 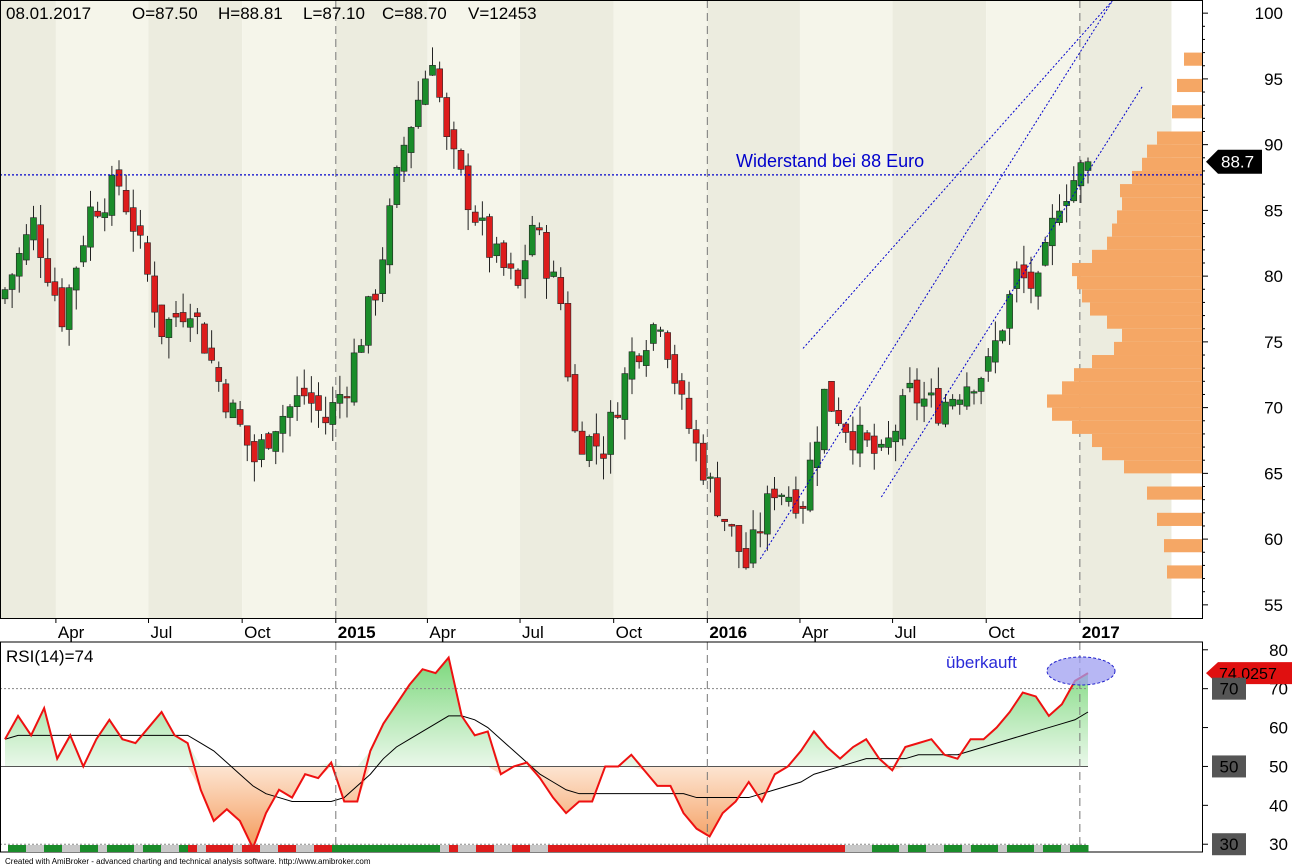 What do you see at coordinates (1273, 408) in the screenshot?
I see `price-tick-label: 70` at bounding box center [1273, 408].